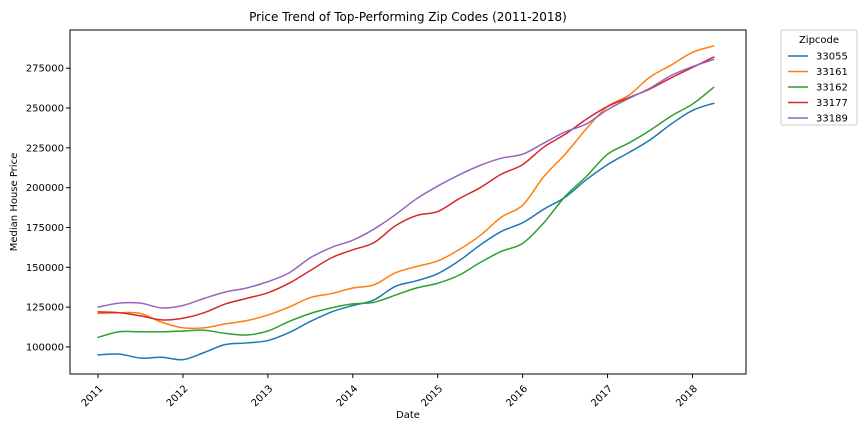 This screenshot has width=864, height=432. What do you see at coordinates (687, 396) in the screenshot?
I see `x-tick-label: 2018` at bounding box center [687, 396].